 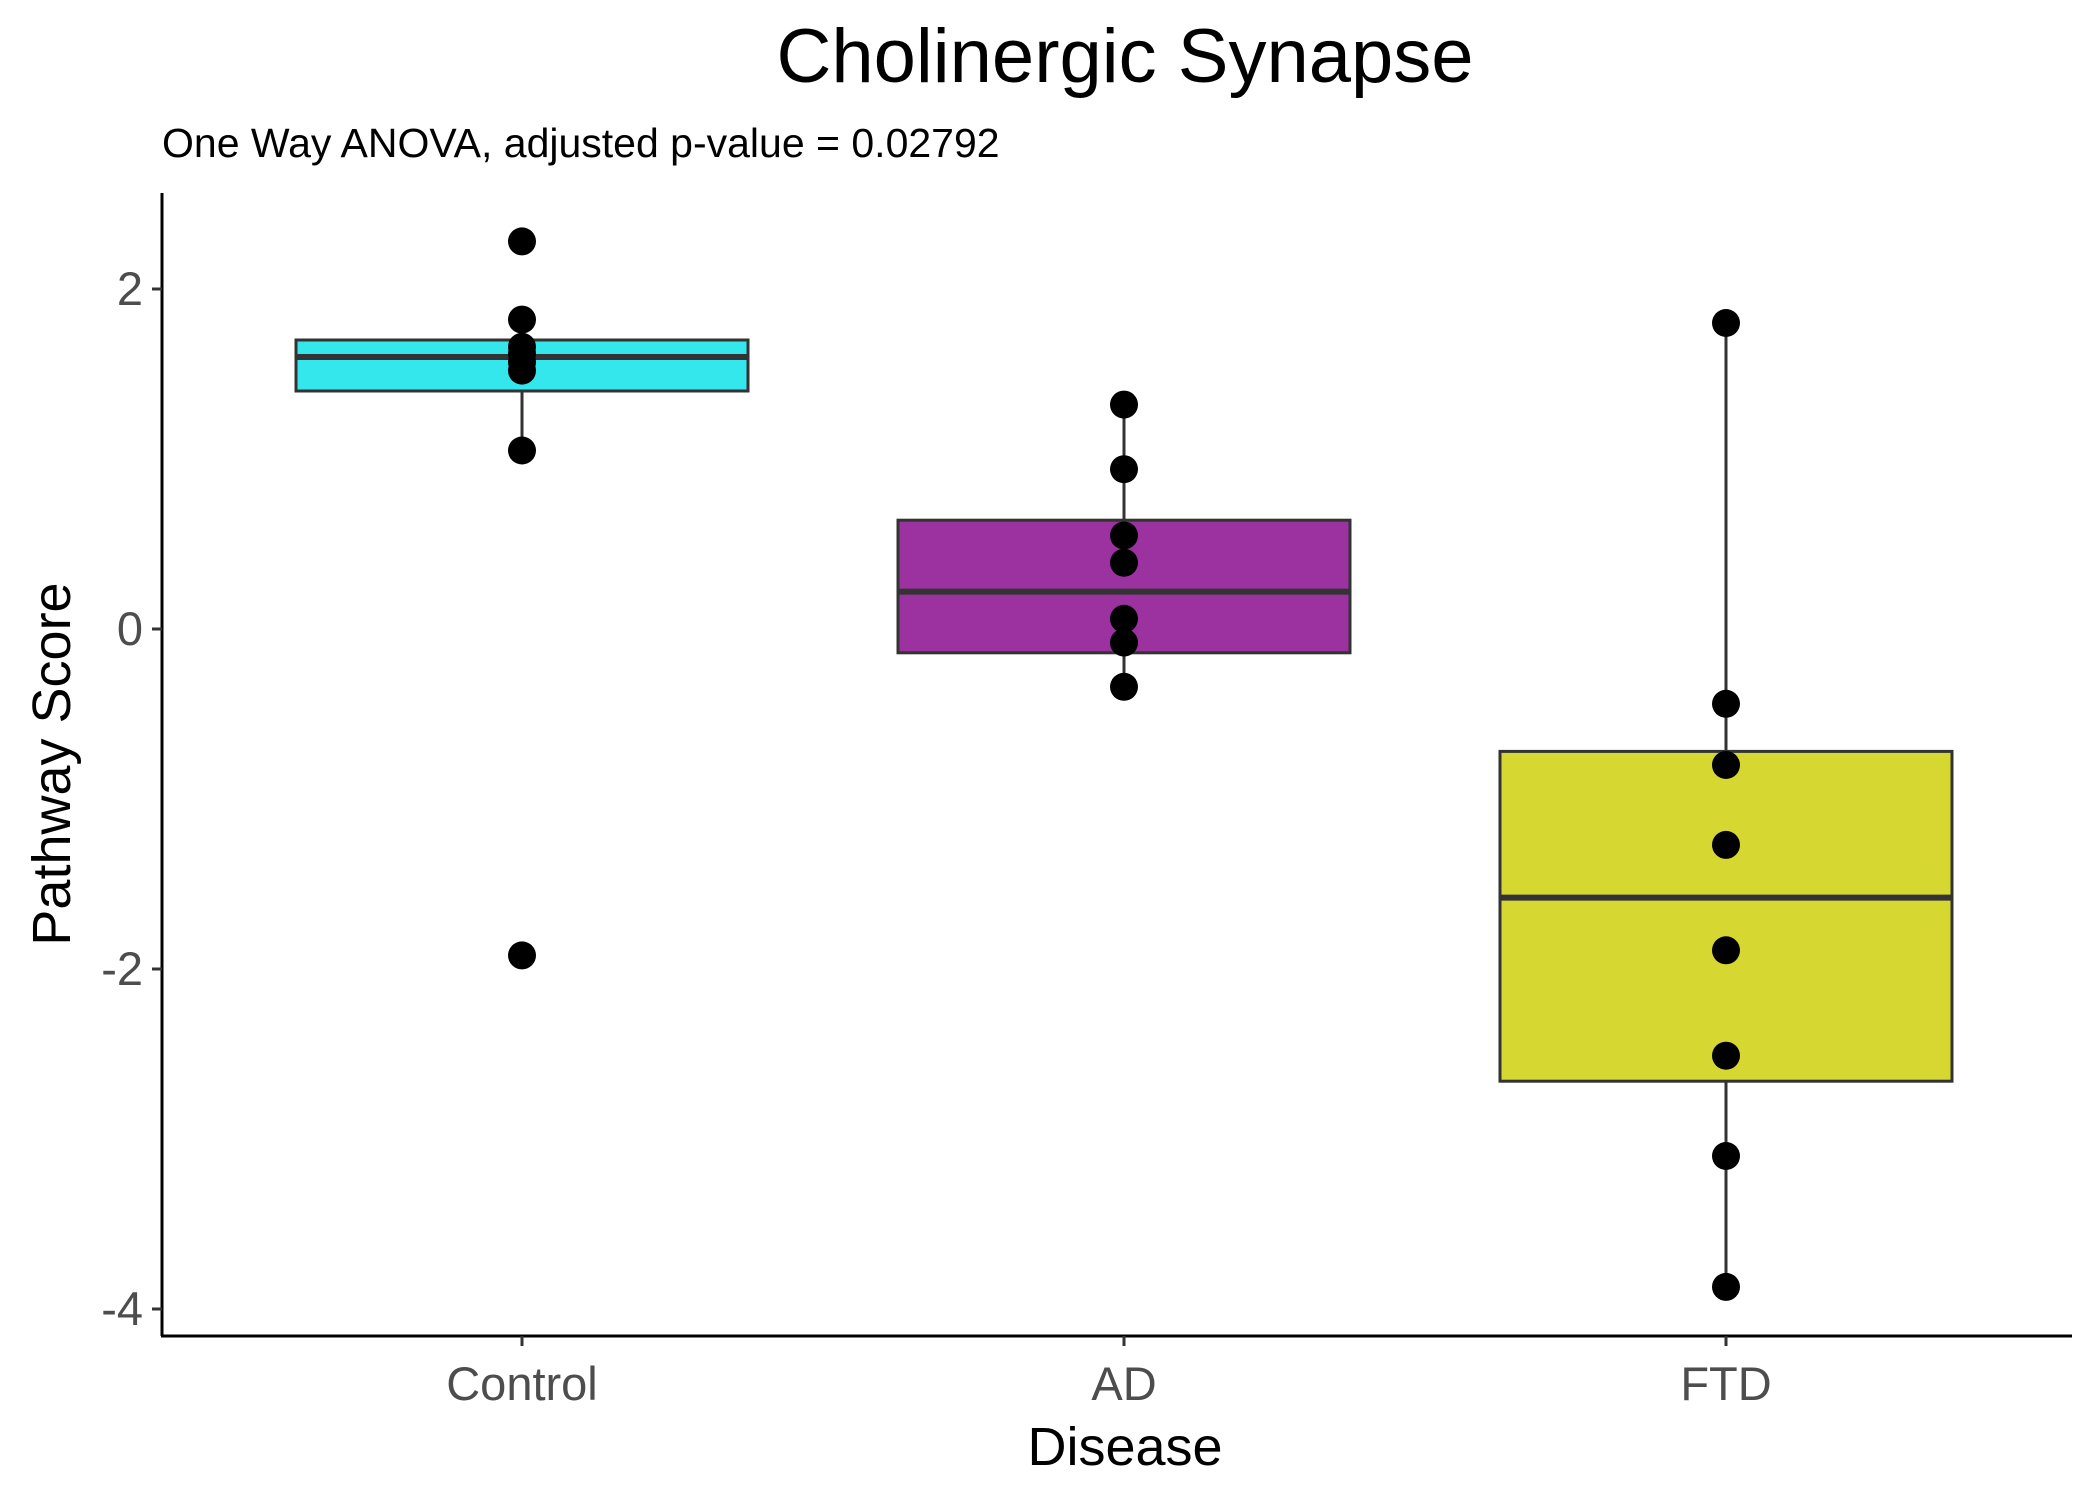 I want to click on y-tick-label: 2, so click(x=130, y=288).